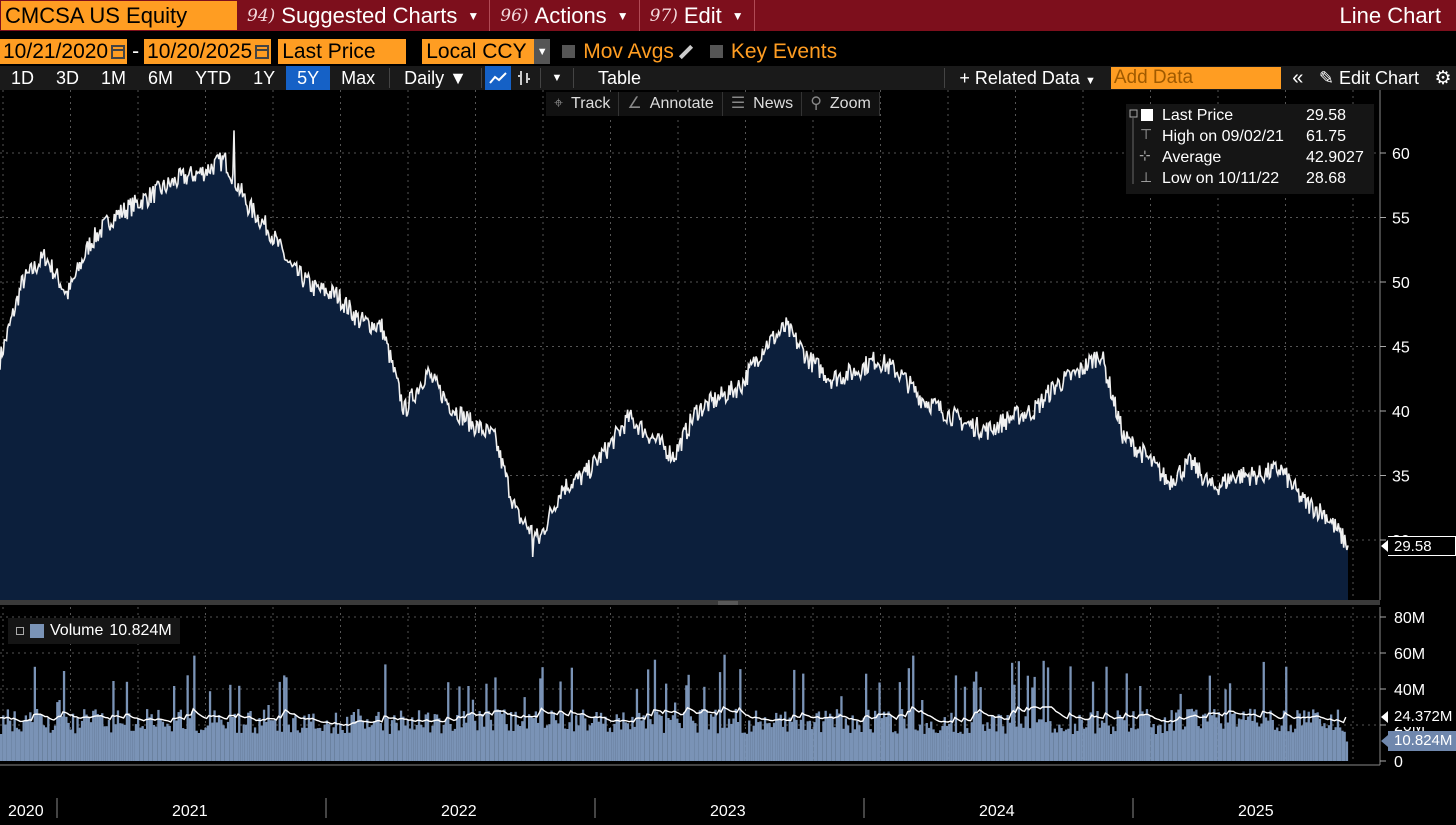 The height and width of the screenshot is (825, 1456). What do you see at coordinates (264, 78) in the screenshot?
I see `period-1y: 1Y` at bounding box center [264, 78].